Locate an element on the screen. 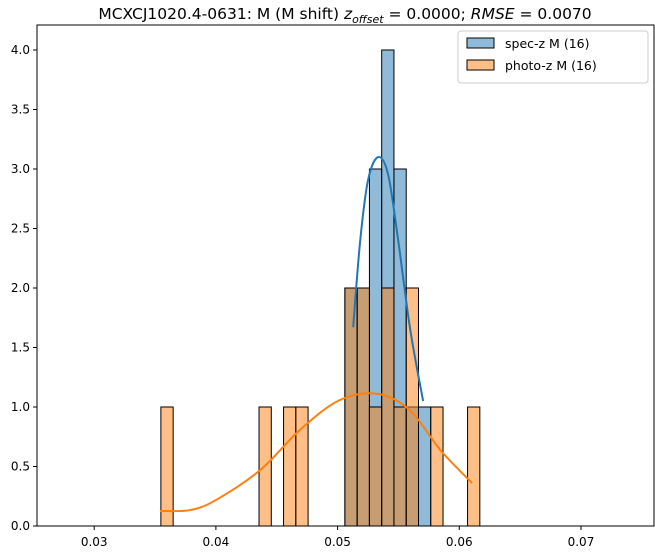 The image size is (655, 552). y-tick-label: 3.0 is located at coordinates (20, 169).